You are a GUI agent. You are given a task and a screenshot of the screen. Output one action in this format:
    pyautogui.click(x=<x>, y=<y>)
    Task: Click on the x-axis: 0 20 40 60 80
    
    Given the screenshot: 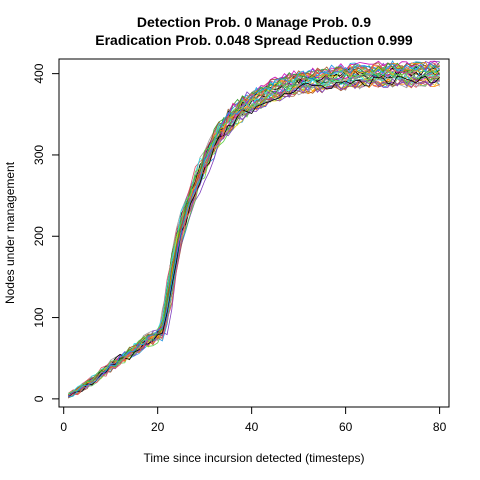 What is the action you would take?
    pyautogui.click(x=253, y=420)
    